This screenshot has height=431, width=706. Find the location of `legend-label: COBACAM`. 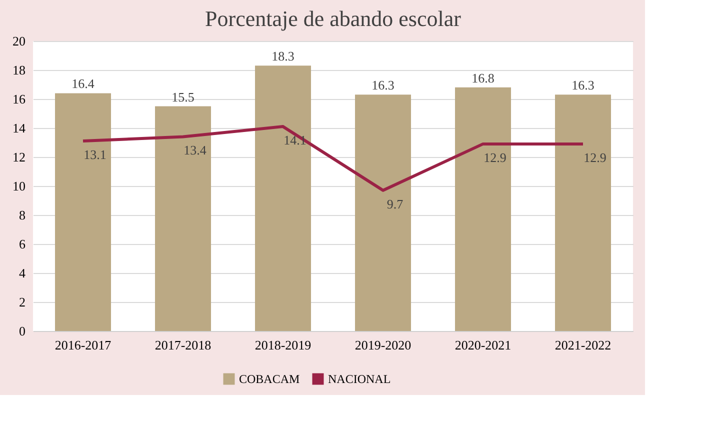

legend-label: COBACAM is located at coordinates (269, 379).